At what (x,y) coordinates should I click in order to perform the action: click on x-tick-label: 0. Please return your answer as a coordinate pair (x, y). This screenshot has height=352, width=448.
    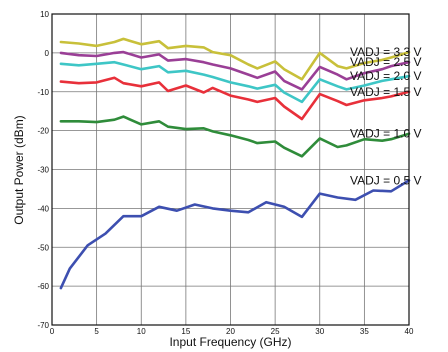
    Looking at the image, I should click on (52, 331).